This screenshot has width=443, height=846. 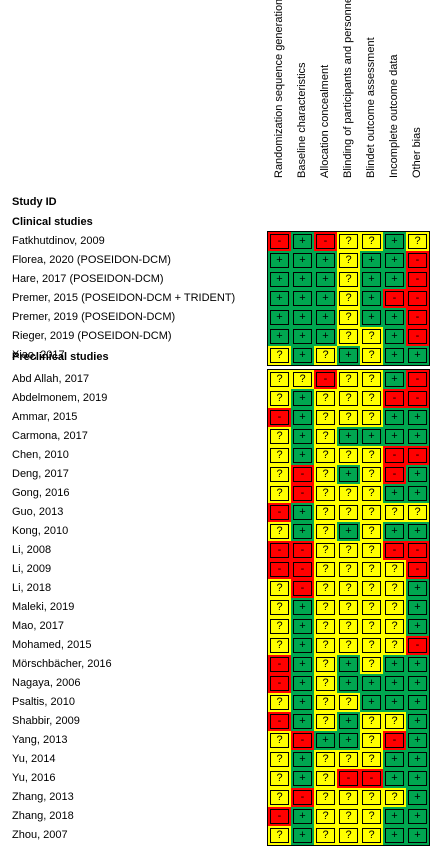 What do you see at coordinates (278, 95) in the screenshot?
I see `column-header-0: Randomization sequence generation` at bounding box center [278, 95].